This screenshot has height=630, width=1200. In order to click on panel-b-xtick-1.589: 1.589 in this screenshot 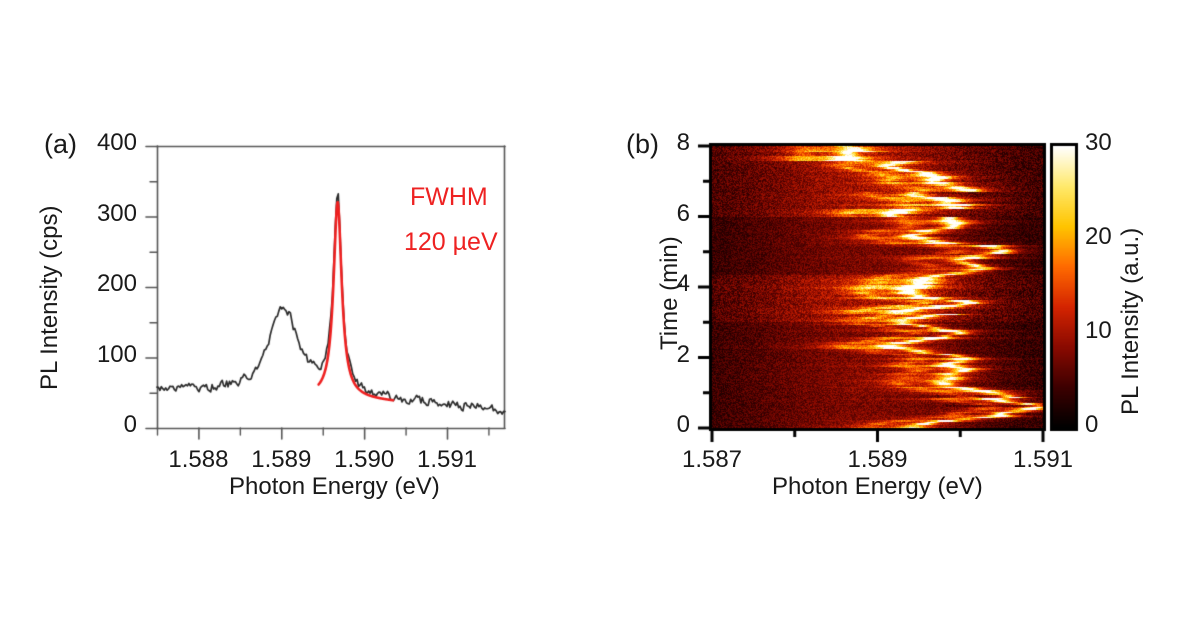, I will do `click(877, 459)`.